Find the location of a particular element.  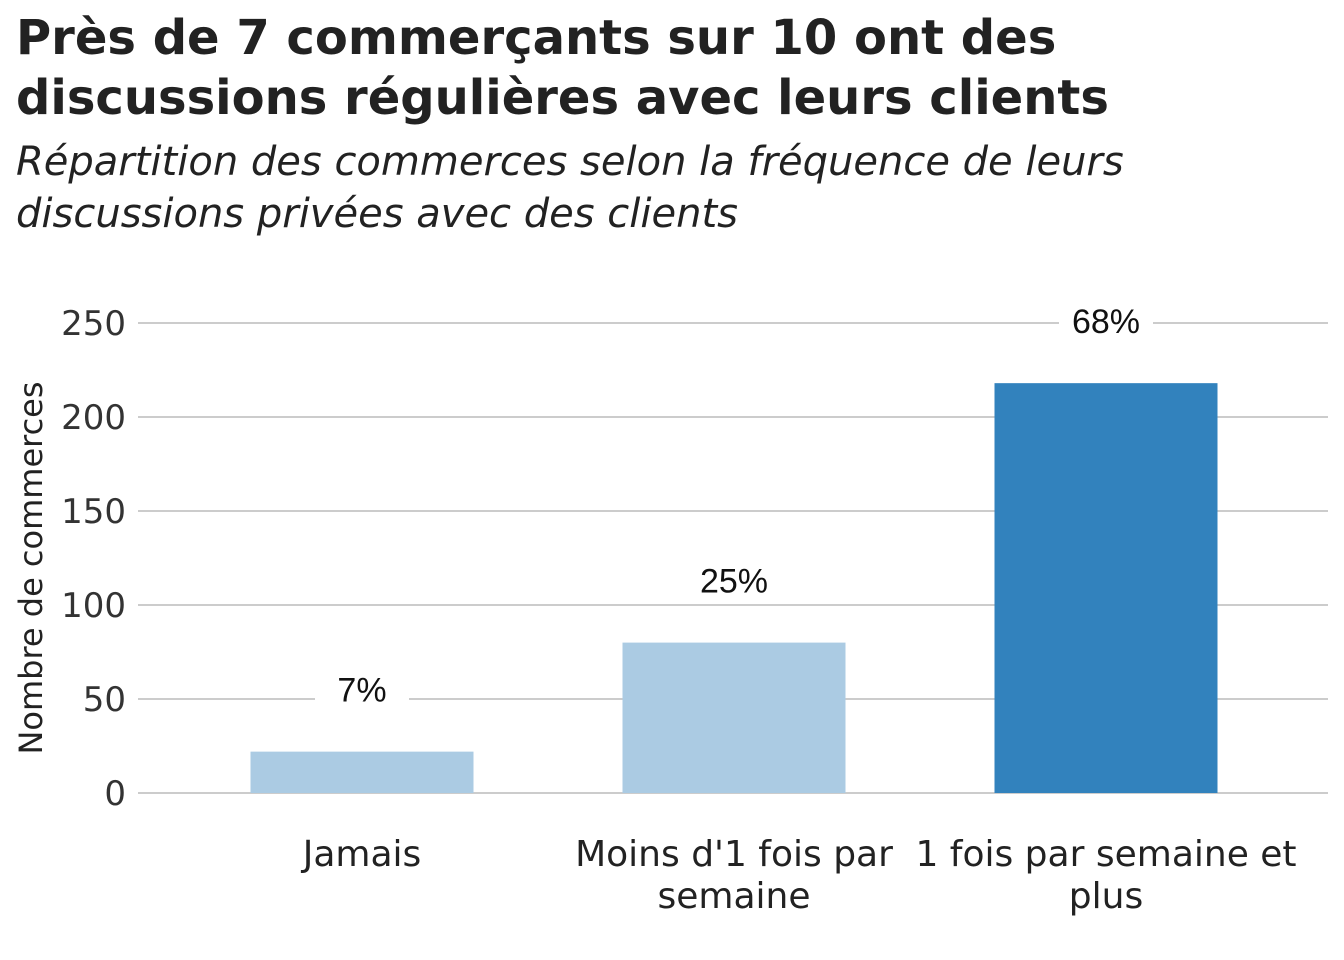

data-label: 68% is located at coordinates (1106, 322).